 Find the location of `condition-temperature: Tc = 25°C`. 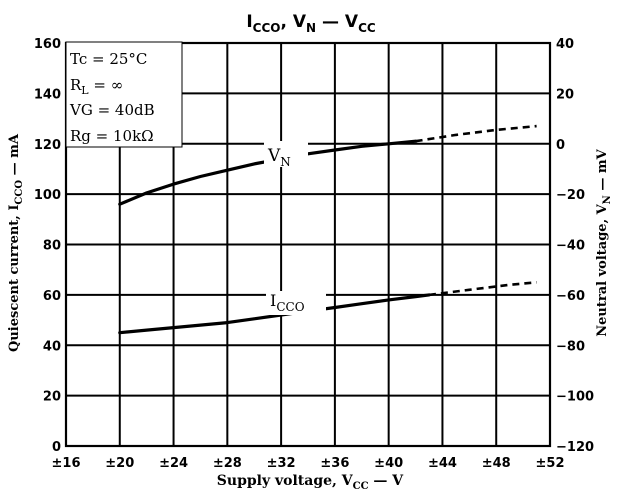

condition-temperature: Tc = 25°C is located at coordinates (108, 59).